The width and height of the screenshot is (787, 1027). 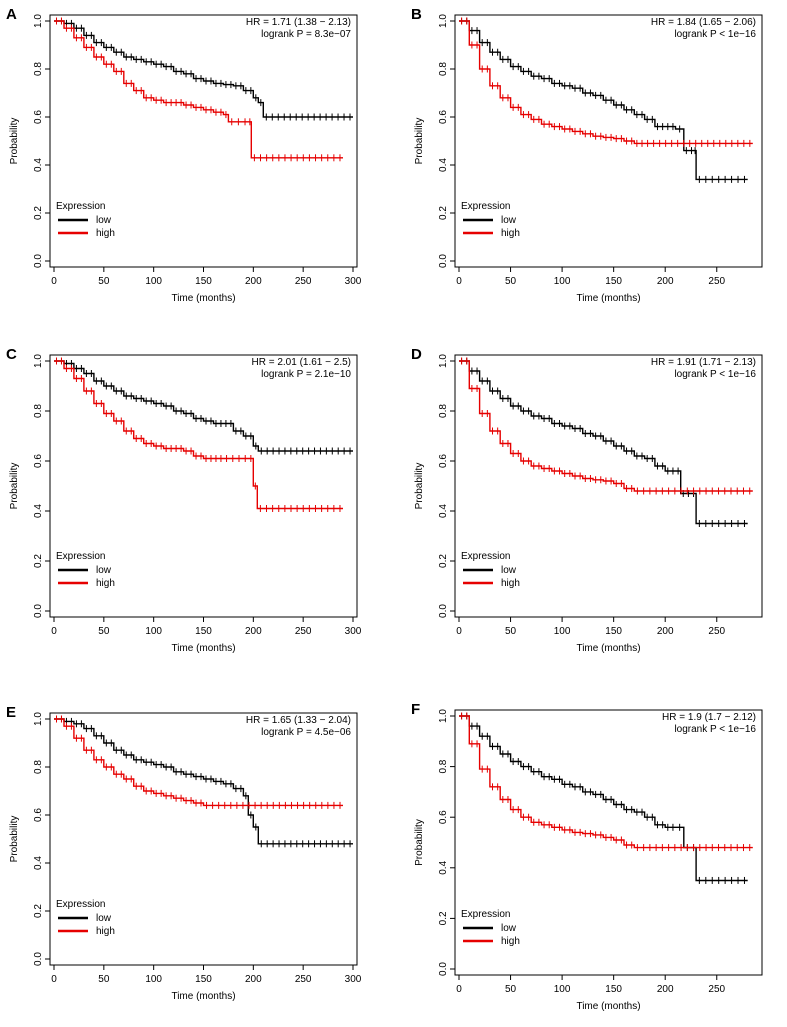 What do you see at coordinates (11, 14) in the screenshot?
I see `panel-letter: A` at bounding box center [11, 14].